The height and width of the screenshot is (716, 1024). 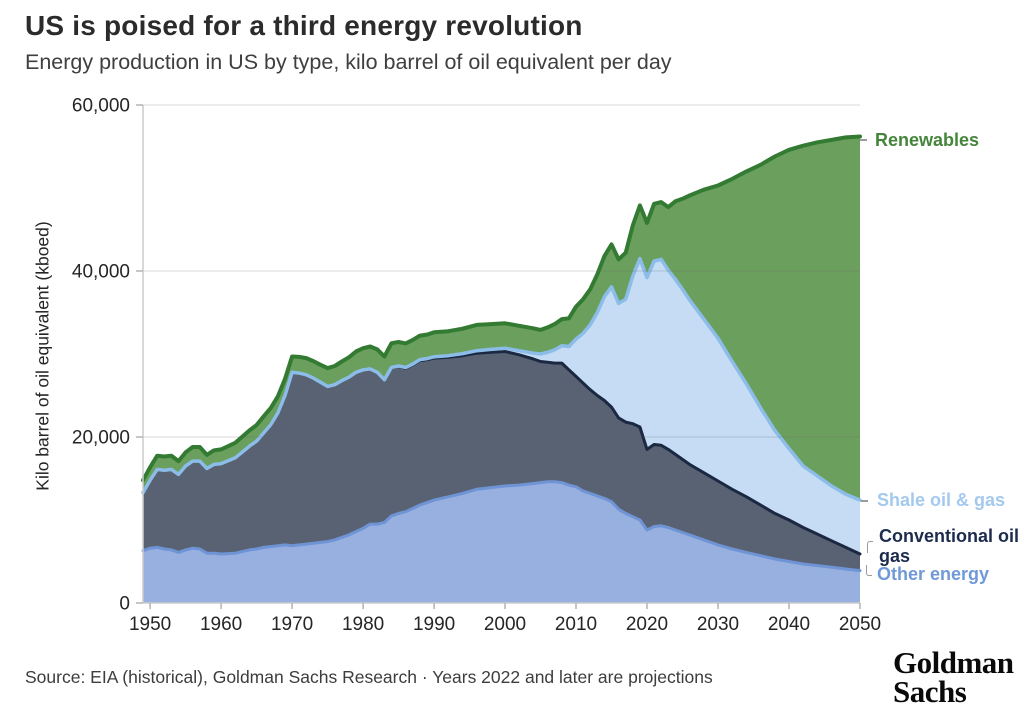 I want to click on series-label-shale: Shale oil & gas, so click(x=941, y=500).